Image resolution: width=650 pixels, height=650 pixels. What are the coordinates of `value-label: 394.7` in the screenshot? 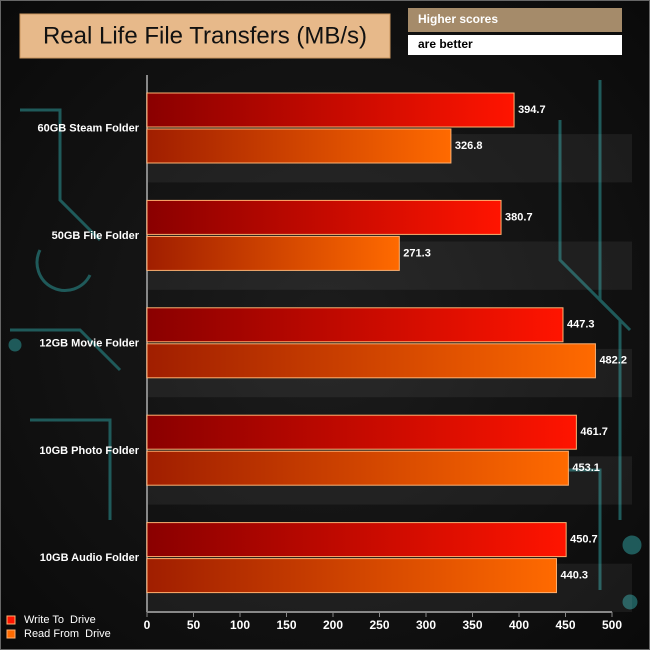 It's located at (532, 110).